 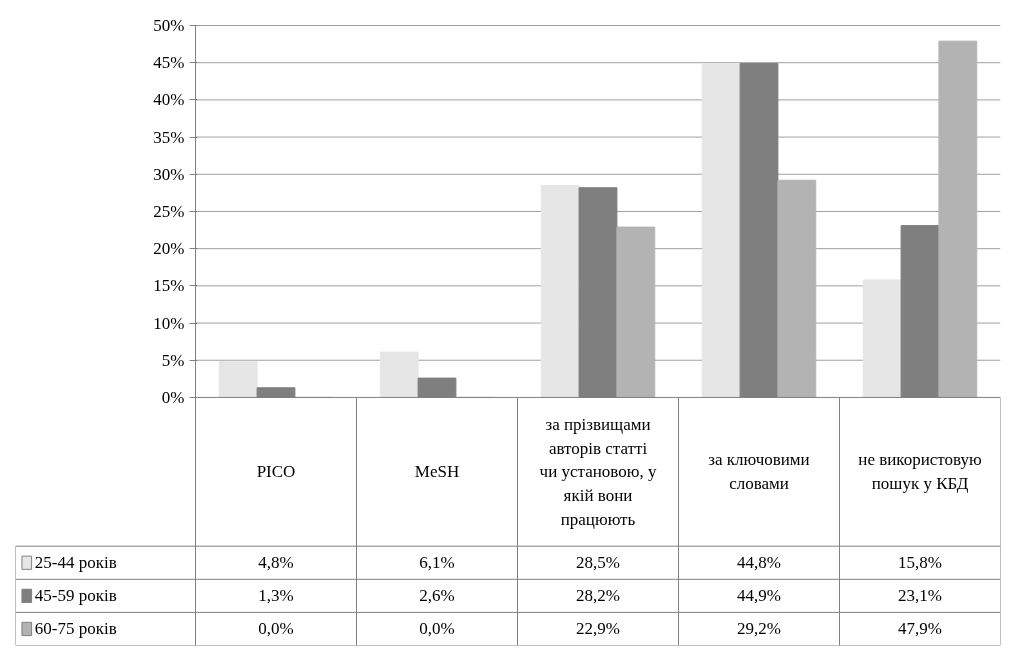 I want to click on y-tick-label: 10%, so click(x=169, y=323).